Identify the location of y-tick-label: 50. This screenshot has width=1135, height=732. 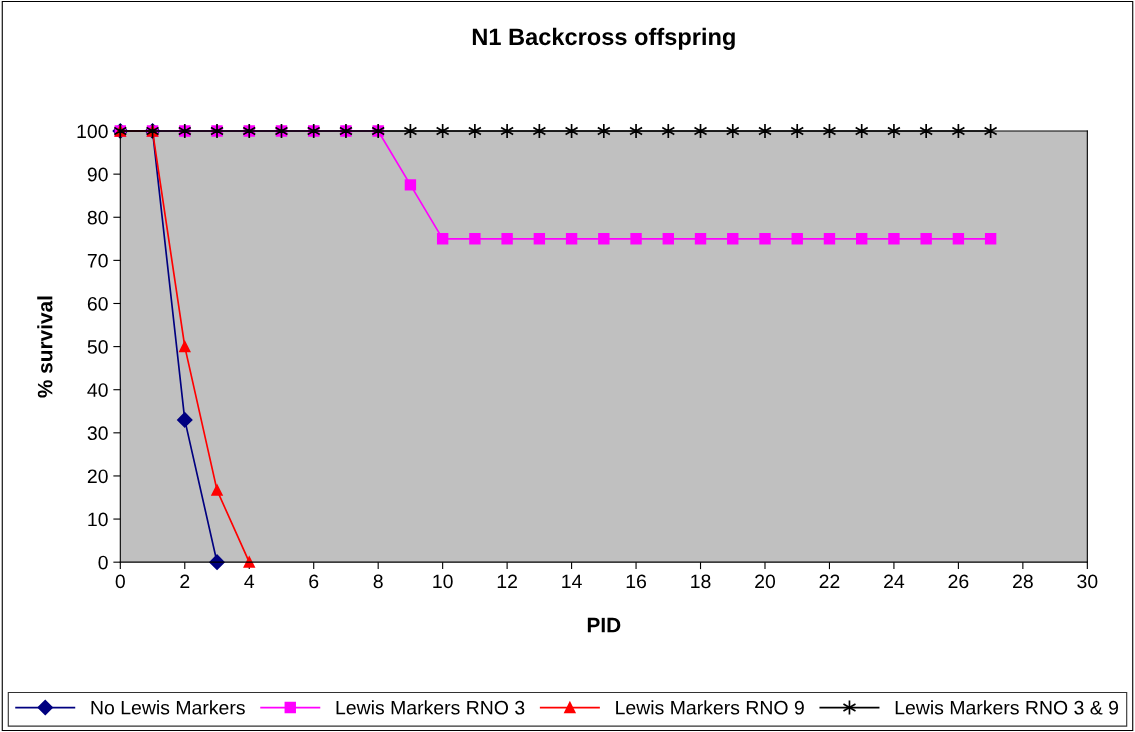
(97, 347).